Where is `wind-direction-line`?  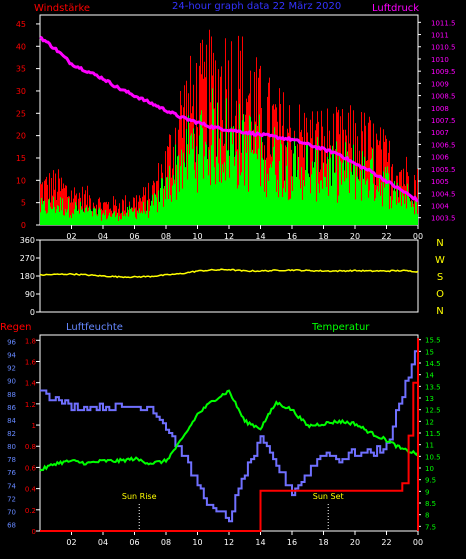 wind-direction-line is located at coordinates (229, 273).